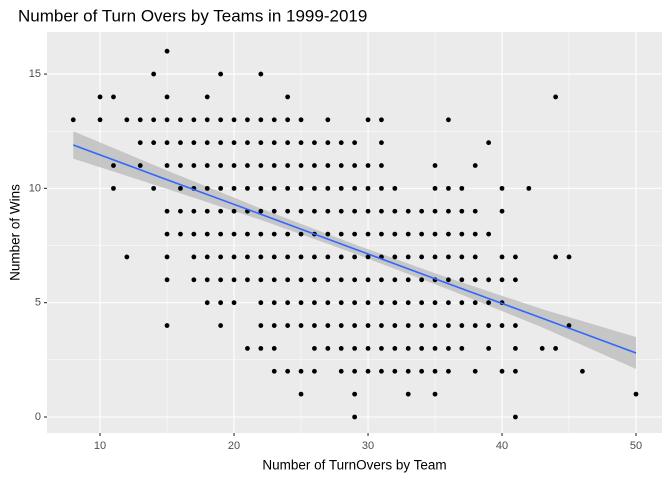 Image resolution: width=672 pixels, height=485 pixels. Describe the element at coordinates (35, 74) in the screenshot. I see `y-tick-label: 15` at that location.